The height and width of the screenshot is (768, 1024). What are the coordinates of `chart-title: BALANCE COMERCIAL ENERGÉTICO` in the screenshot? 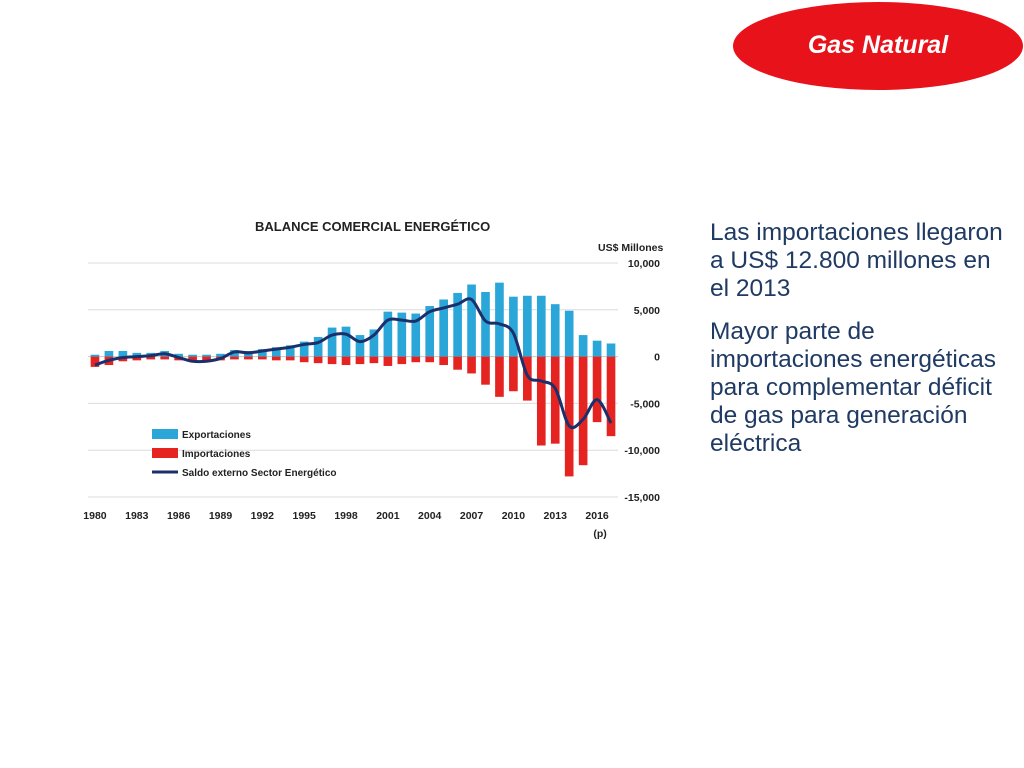 It's located at (372, 226).